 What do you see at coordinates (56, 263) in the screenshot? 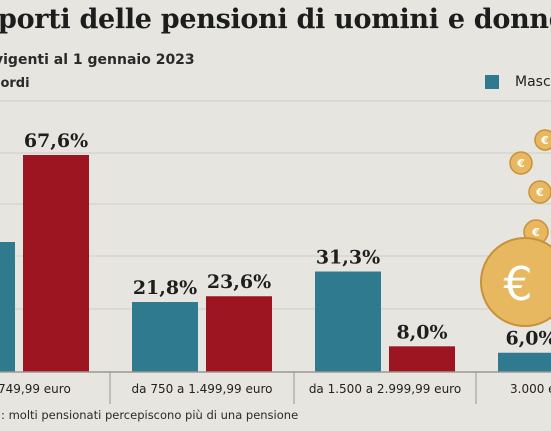
I see `bar-s1-c0` at bounding box center [56, 263].